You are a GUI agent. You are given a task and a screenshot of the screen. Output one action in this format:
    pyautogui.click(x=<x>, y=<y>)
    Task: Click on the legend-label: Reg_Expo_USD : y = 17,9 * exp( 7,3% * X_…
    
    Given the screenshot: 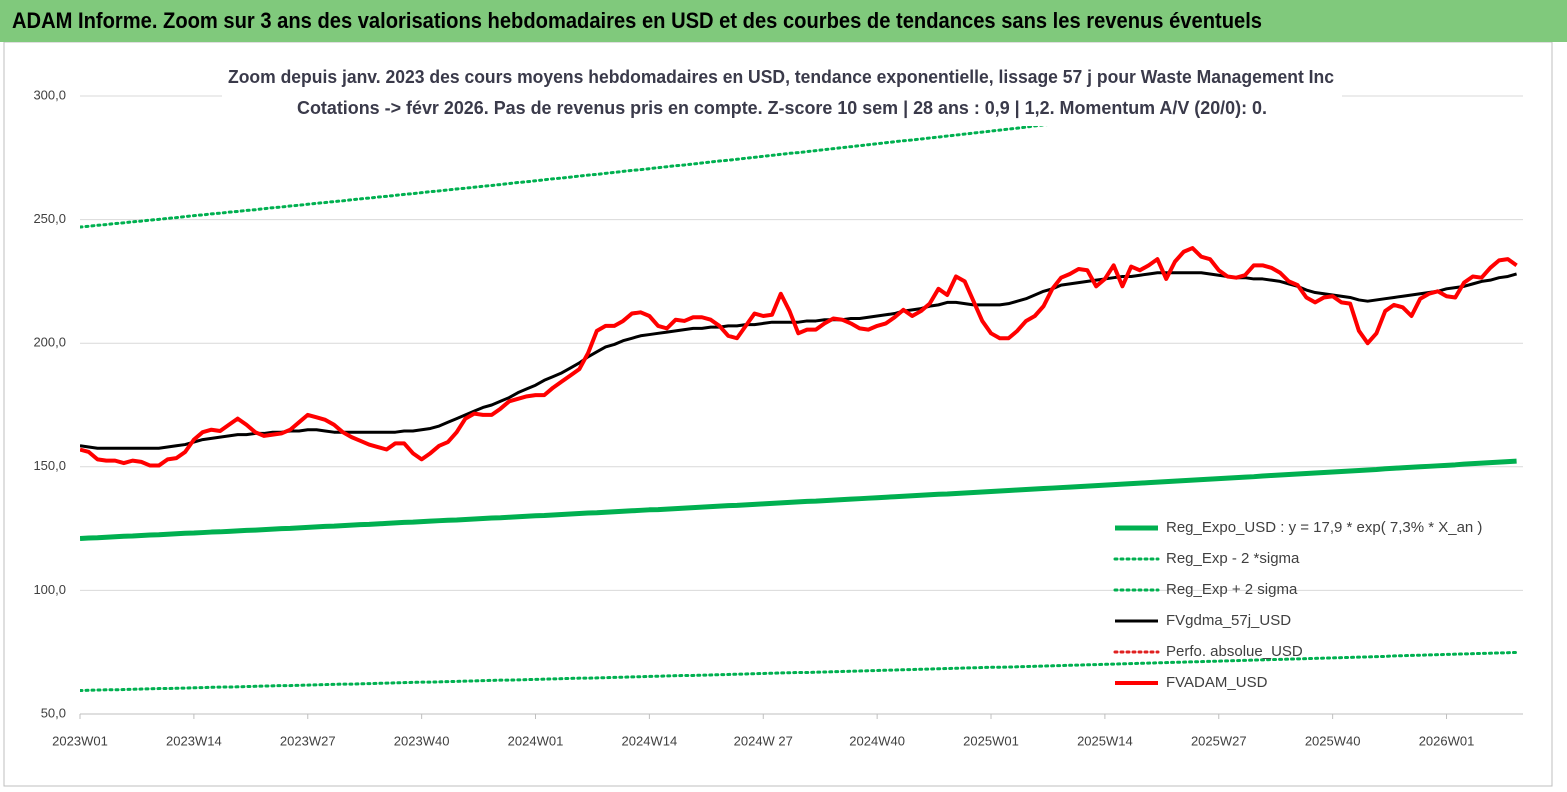 What is the action you would take?
    pyautogui.click(x=1324, y=527)
    